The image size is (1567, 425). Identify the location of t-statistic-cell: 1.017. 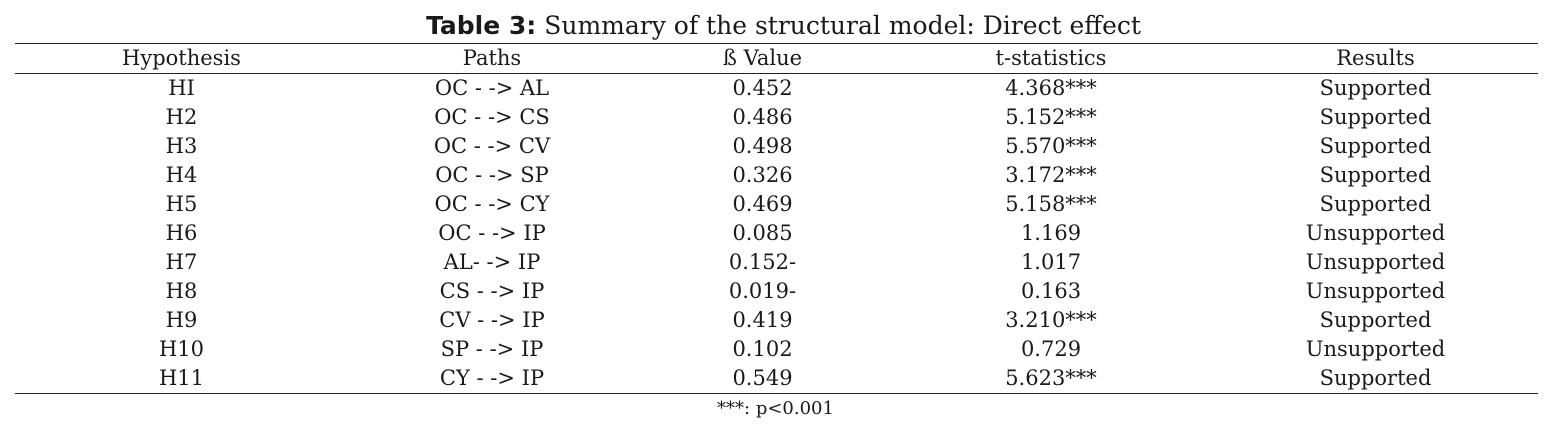
(1051, 262).